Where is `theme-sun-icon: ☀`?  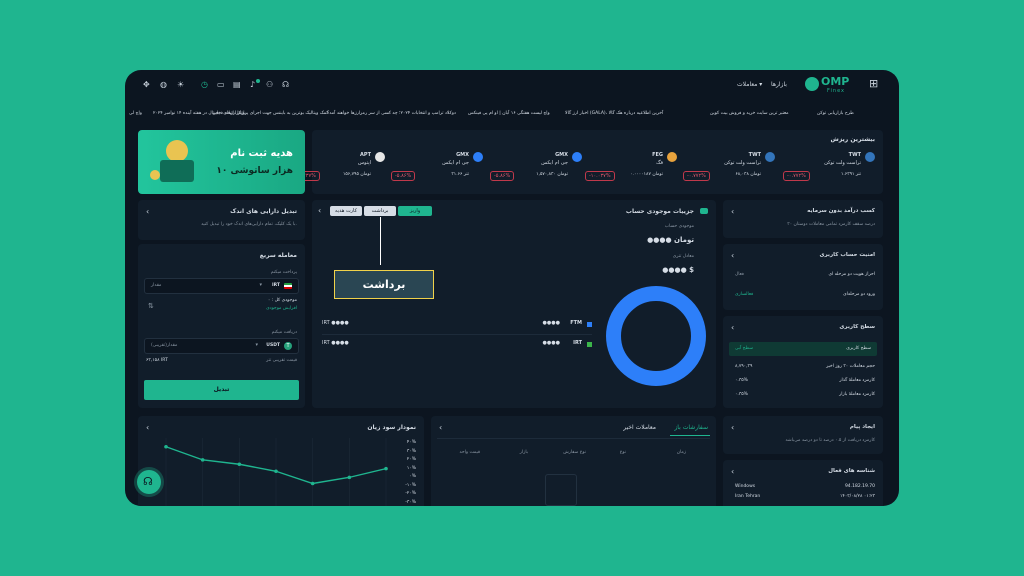
theme-sun-icon: ☀ is located at coordinates (181, 84).